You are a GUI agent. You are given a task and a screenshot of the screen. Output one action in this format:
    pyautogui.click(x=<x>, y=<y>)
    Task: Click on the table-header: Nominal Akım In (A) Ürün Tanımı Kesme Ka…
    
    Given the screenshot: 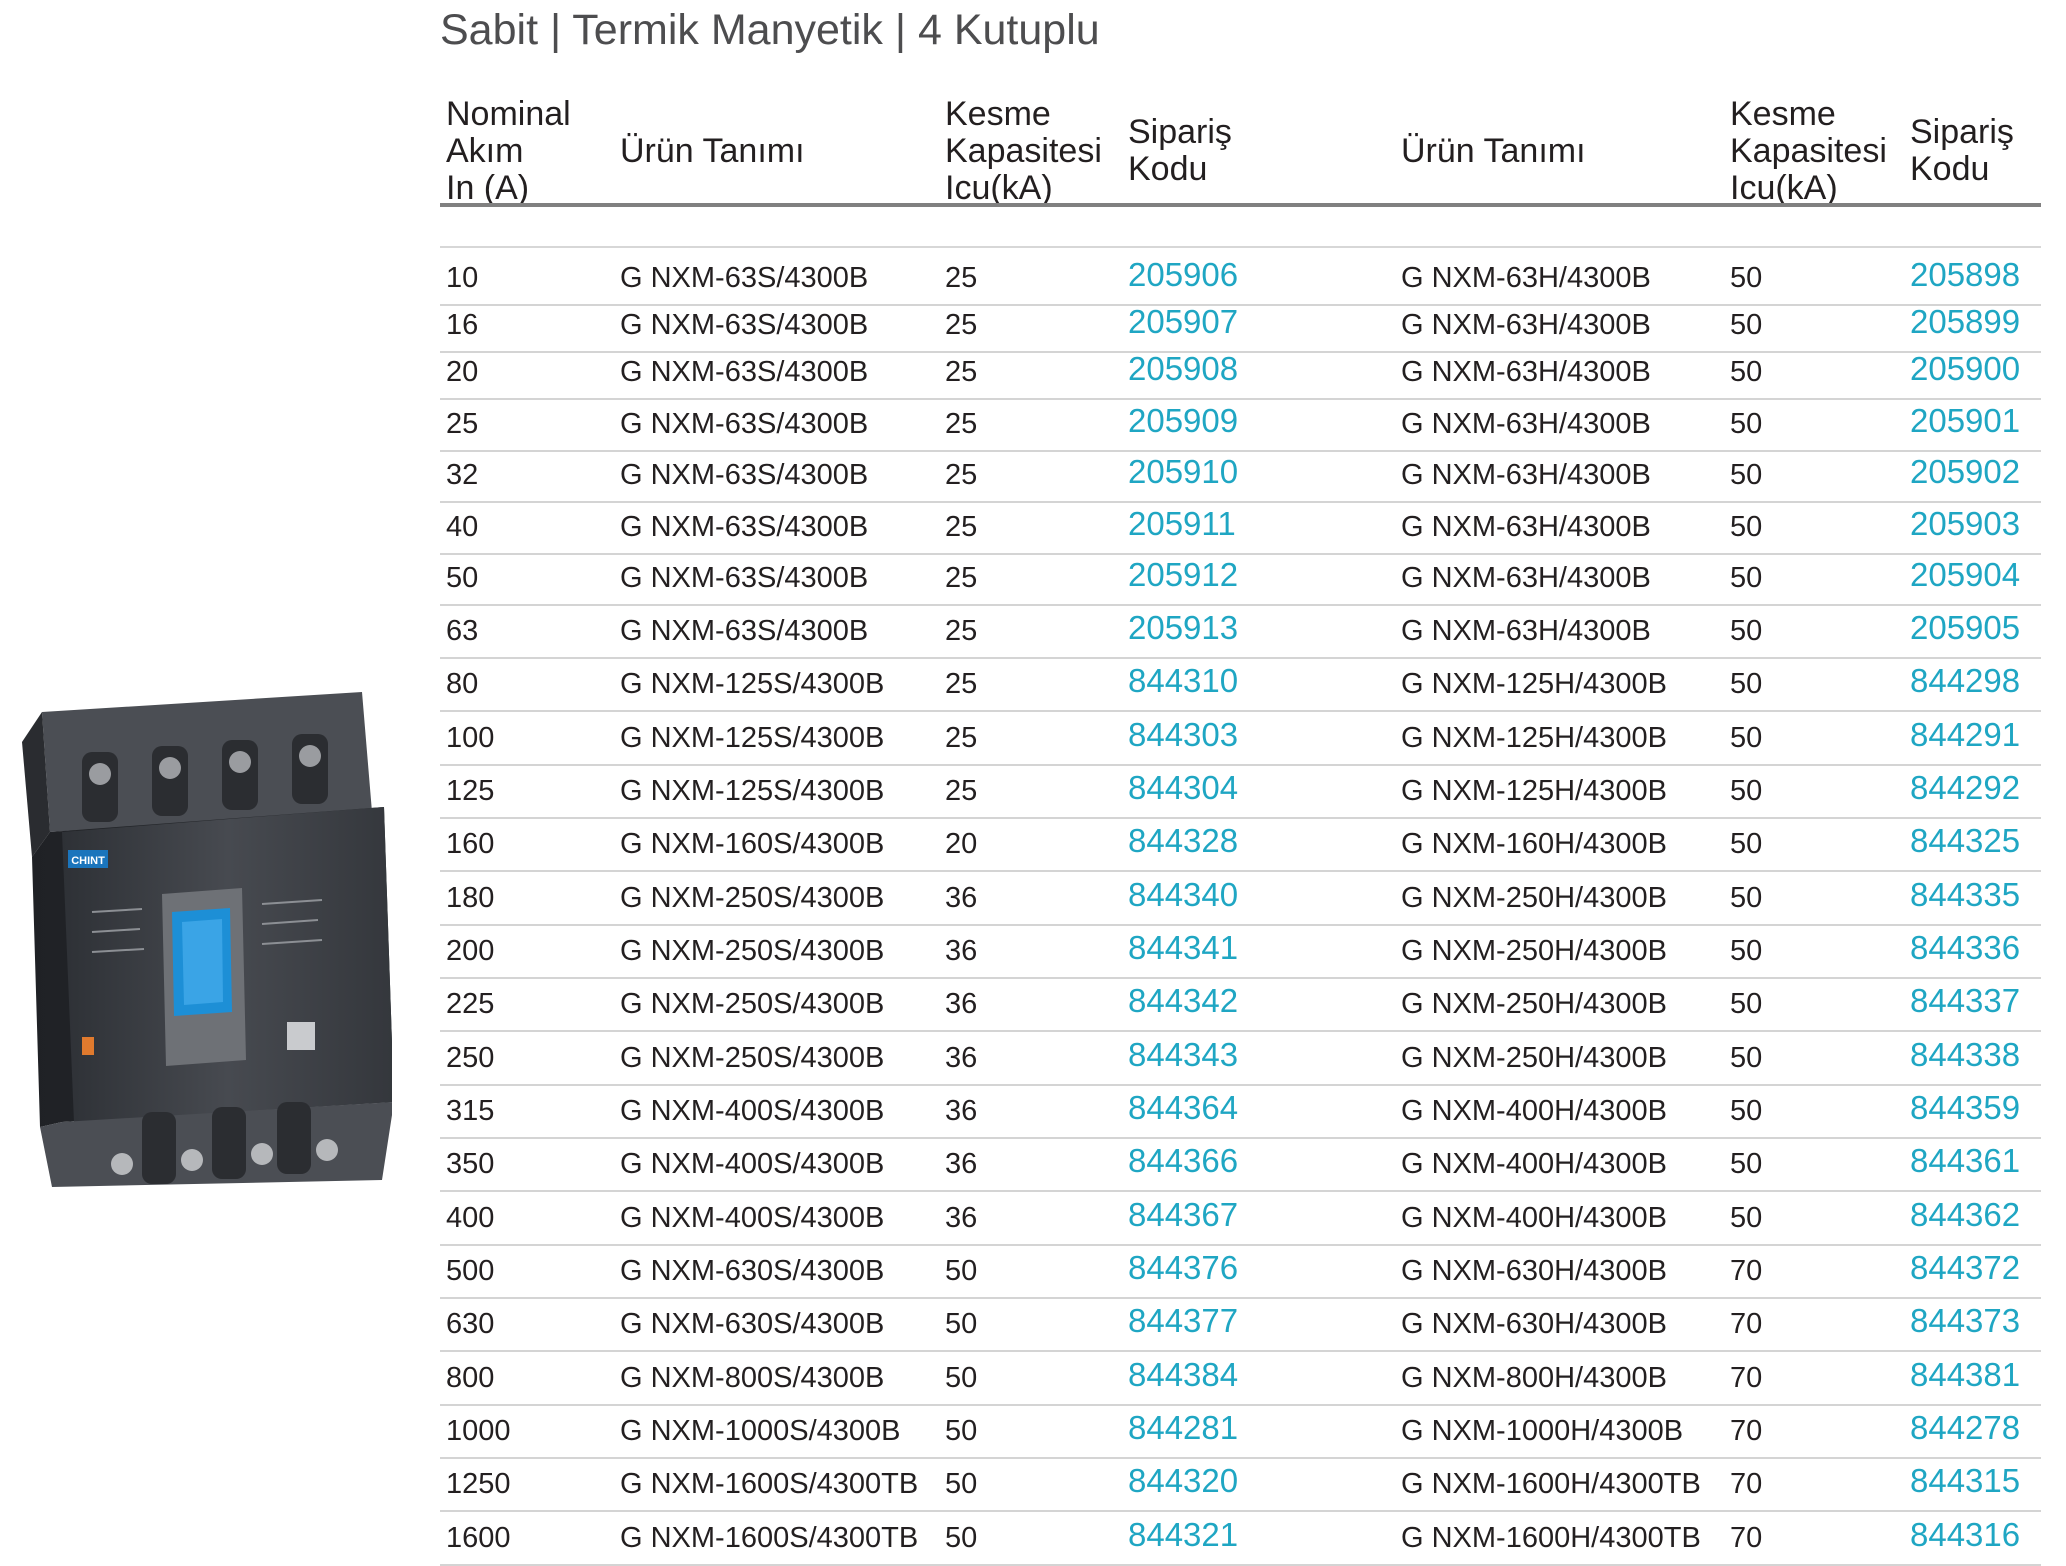 What is the action you would take?
    pyautogui.click(x=1240, y=144)
    